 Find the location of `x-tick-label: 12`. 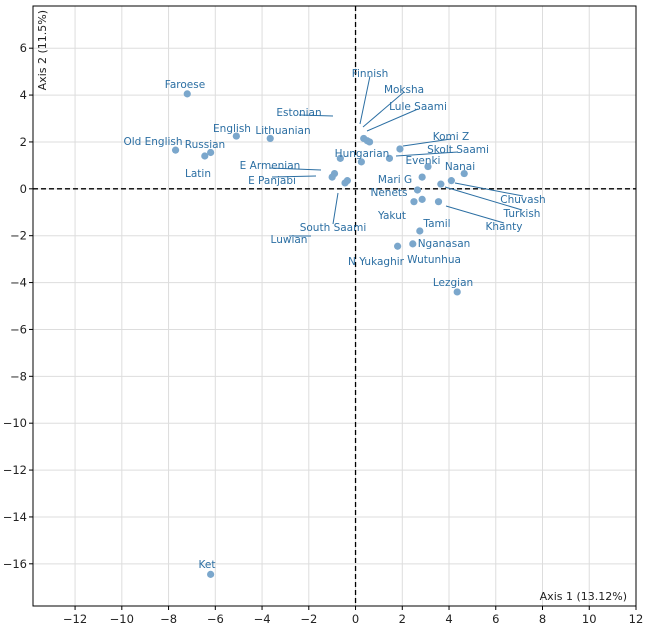

x-tick-label: 12 is located at coordinates (636, 619).